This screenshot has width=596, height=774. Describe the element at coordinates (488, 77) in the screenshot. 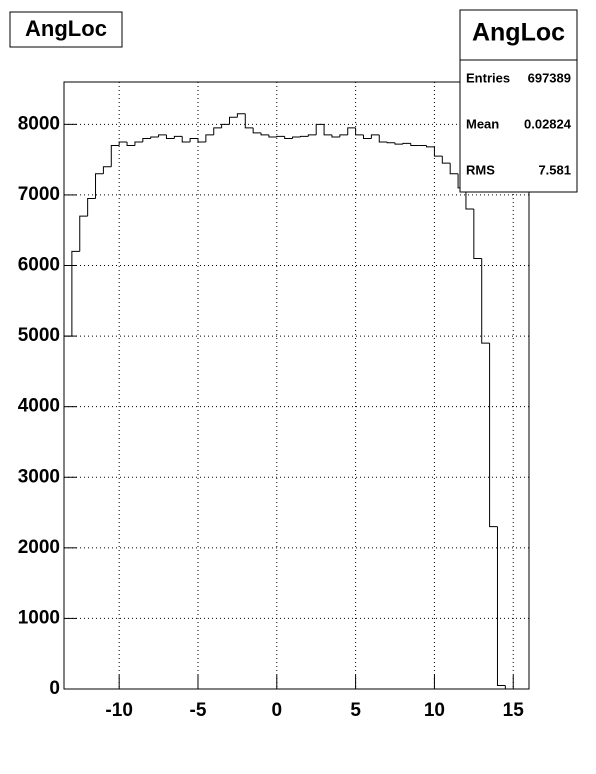

I see `stats-label: Entries` at that location.